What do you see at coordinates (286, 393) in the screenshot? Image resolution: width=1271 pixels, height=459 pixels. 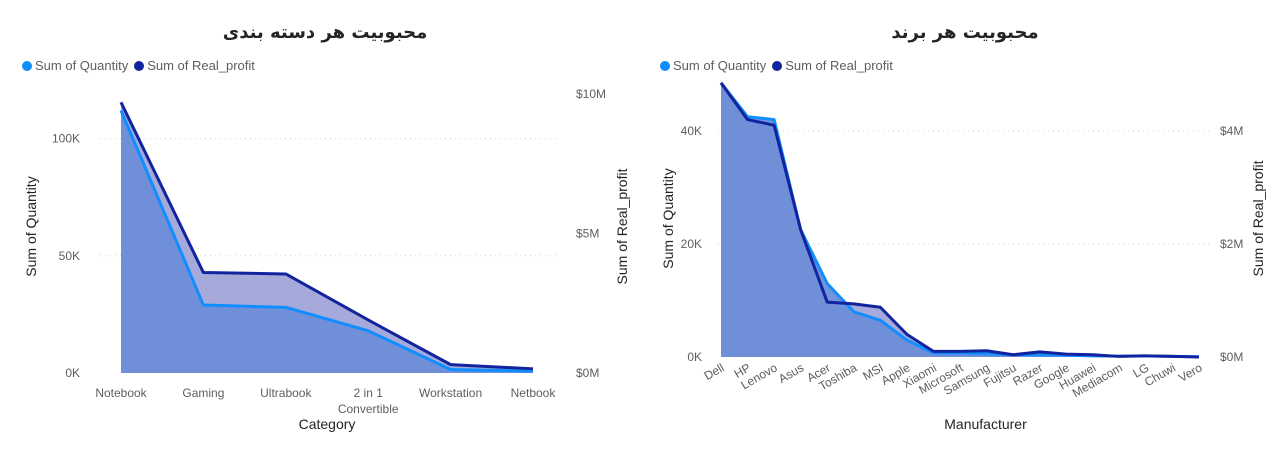 I see `x-tick-label: Ultrabook` at bounding box center [286, 393].